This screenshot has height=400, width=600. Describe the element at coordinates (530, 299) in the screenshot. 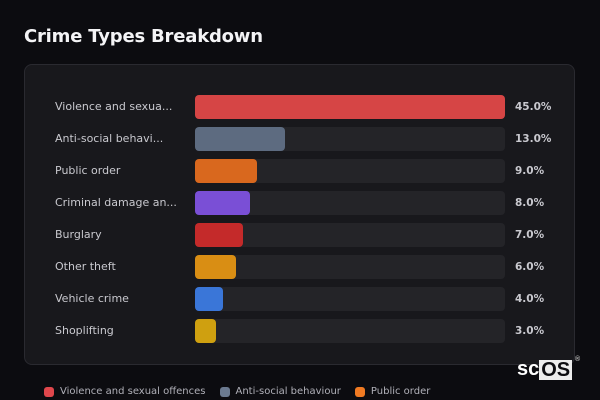

I see `bar-value: 4.0%` at that location.